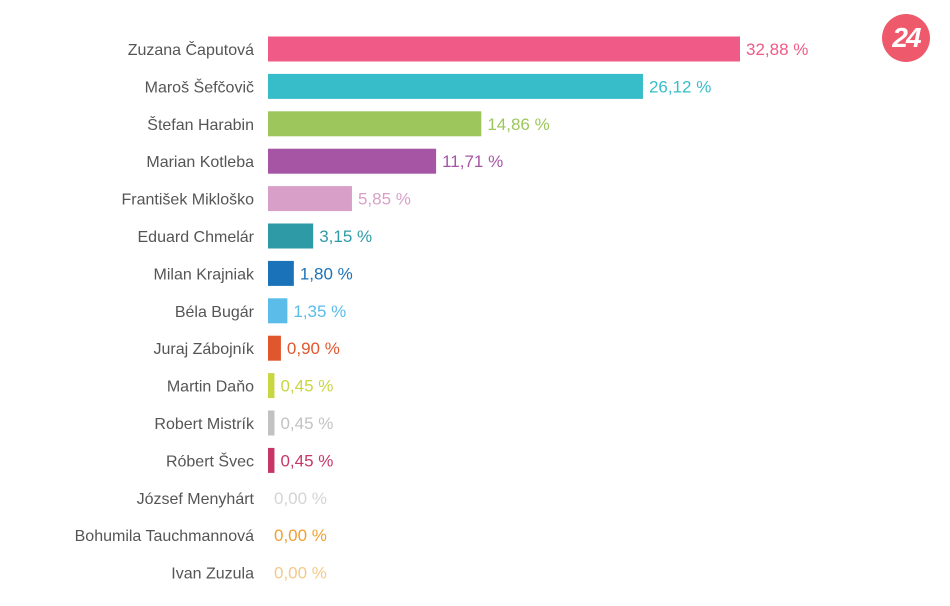  Describe the element at coordinates (188, 200) in the screenshot. I see `category-label: František Mikloško` at that location.